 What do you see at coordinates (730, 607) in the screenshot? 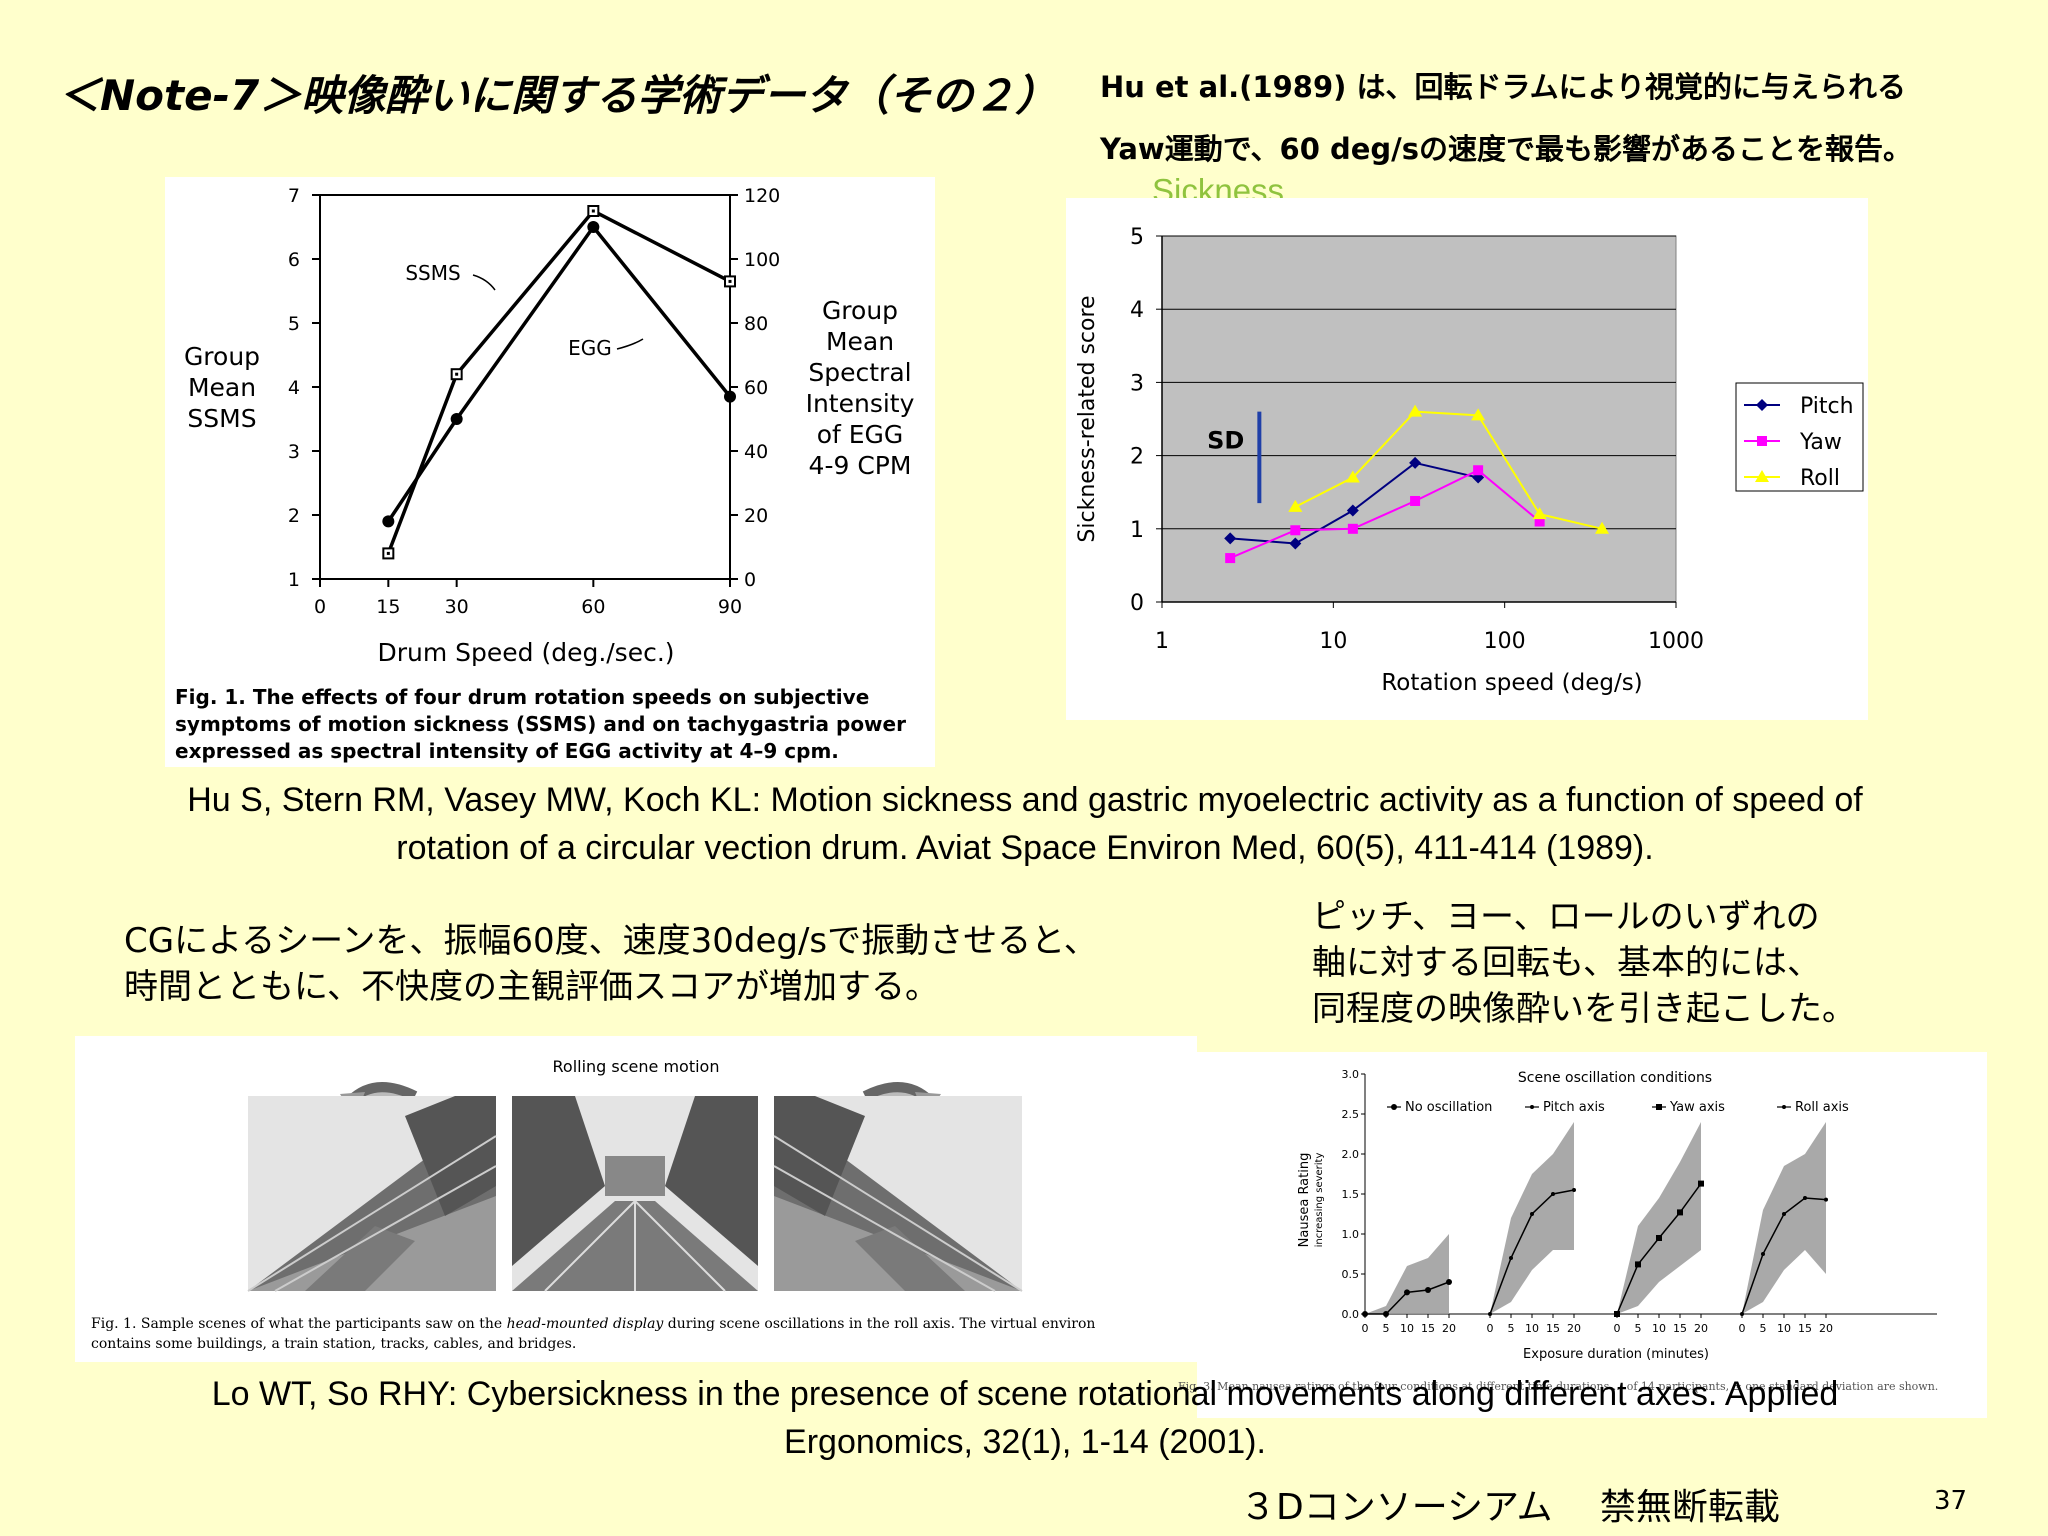
I see `hu-x-tick-label: 90` at bounding box center [730, 607].